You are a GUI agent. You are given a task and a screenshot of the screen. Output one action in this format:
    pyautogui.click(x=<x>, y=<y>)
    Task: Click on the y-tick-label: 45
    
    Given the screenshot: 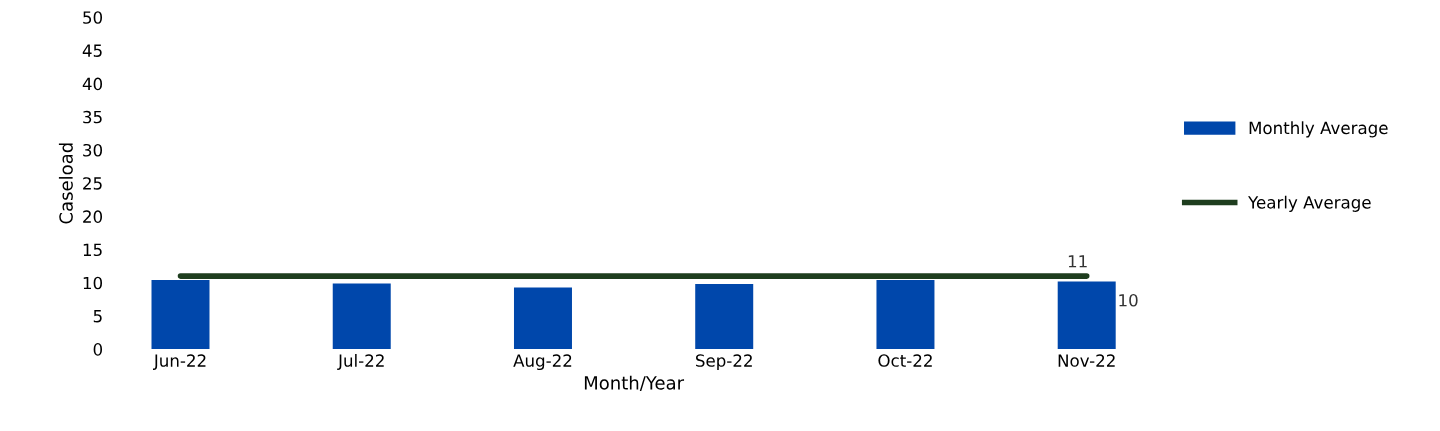 What is the action you would take?
    pyautogui.click(x=92, y=50)
    